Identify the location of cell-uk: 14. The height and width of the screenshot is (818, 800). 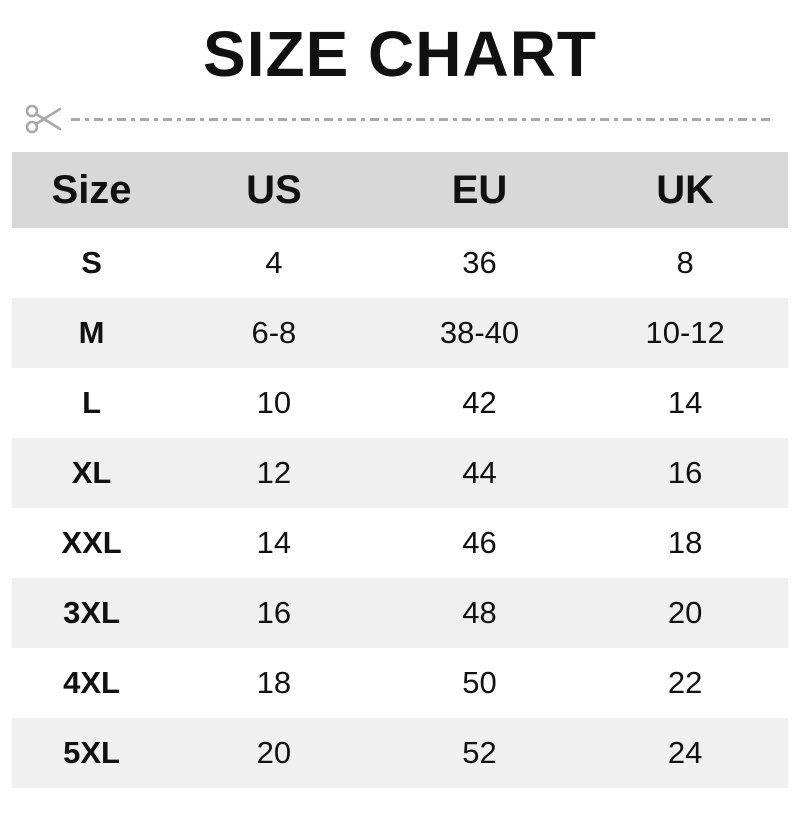
(685, 402).